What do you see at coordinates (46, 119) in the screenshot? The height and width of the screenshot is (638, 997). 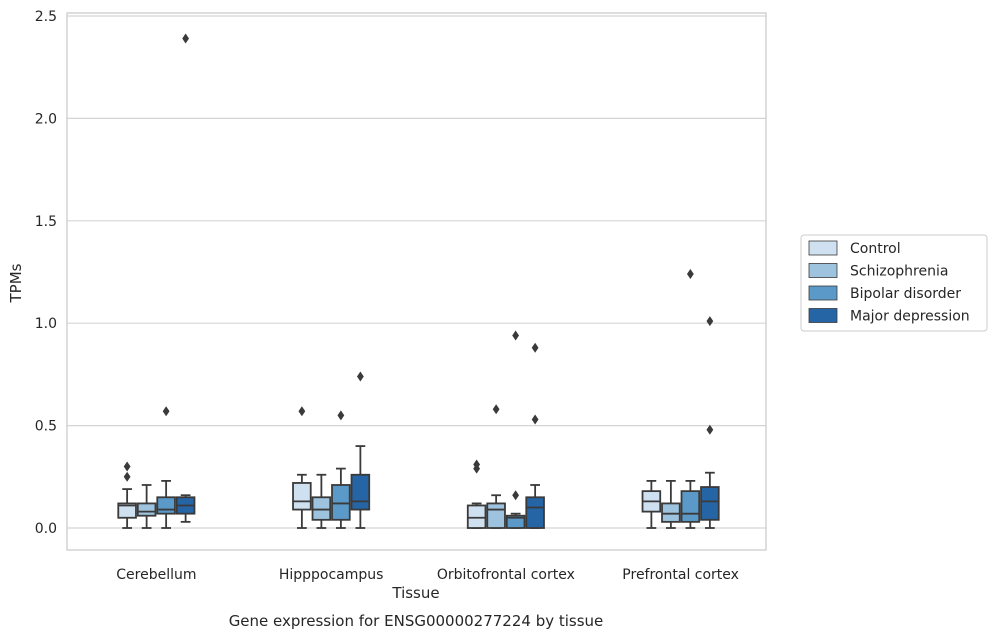 I see `y-tick-label: 2.0` at bounding box center [46, 119].